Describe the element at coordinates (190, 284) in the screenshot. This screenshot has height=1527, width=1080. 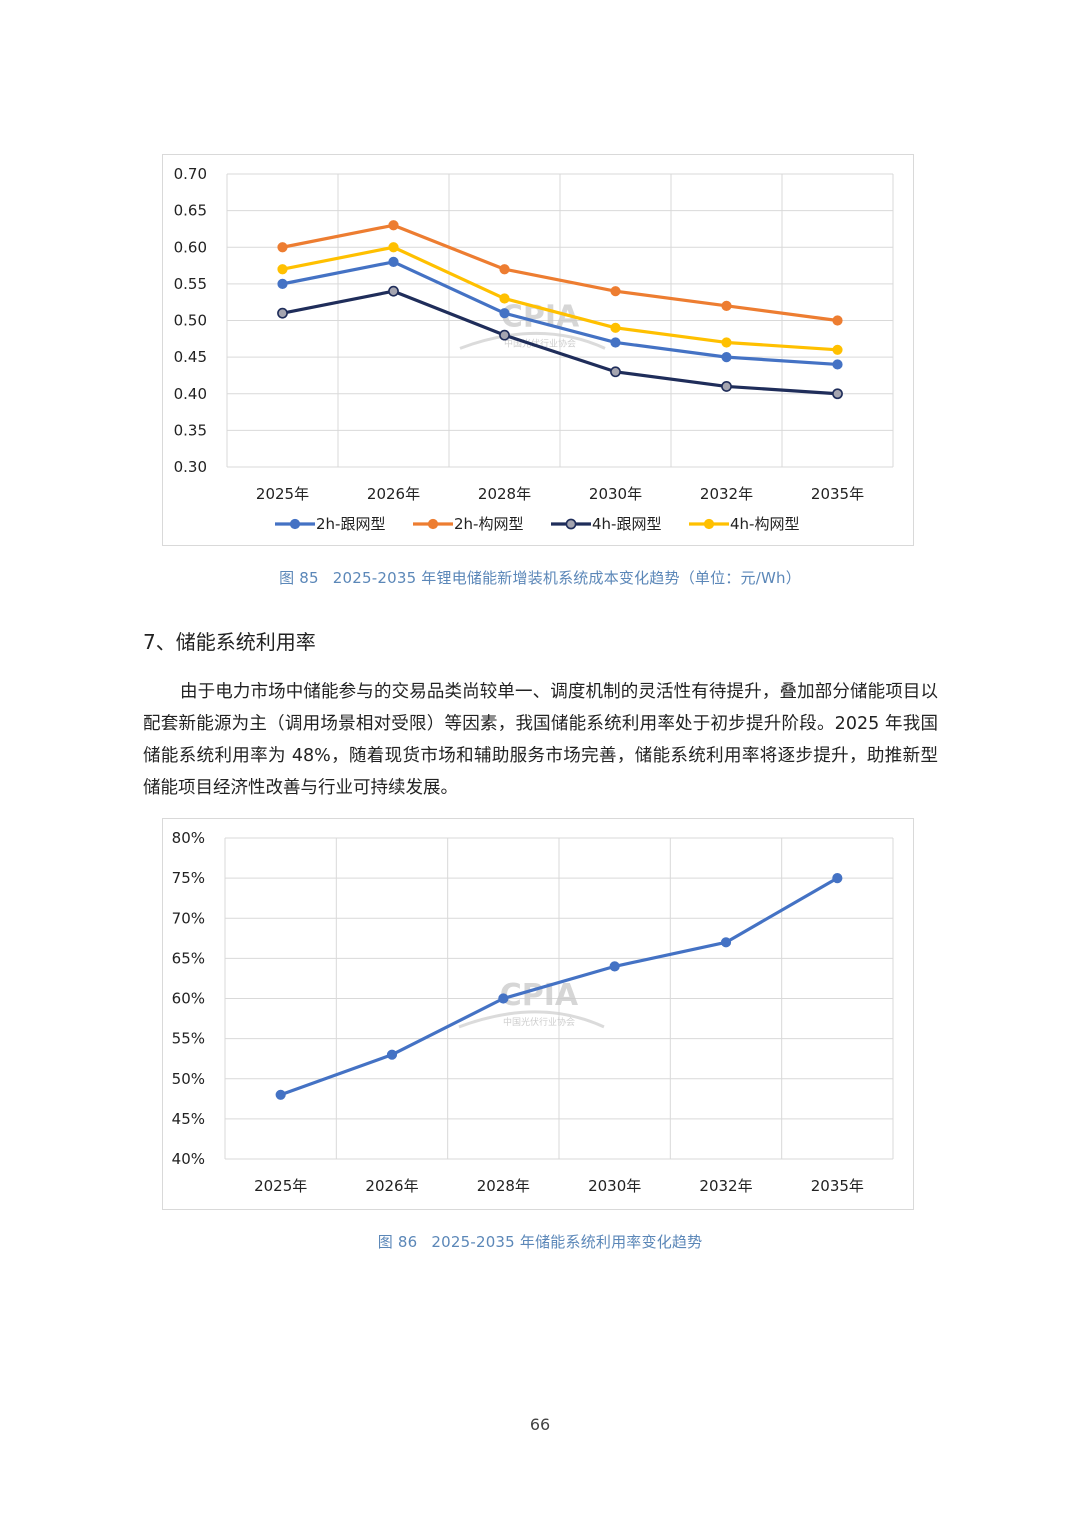
I see `y-tick-label: 0.55` at that location.